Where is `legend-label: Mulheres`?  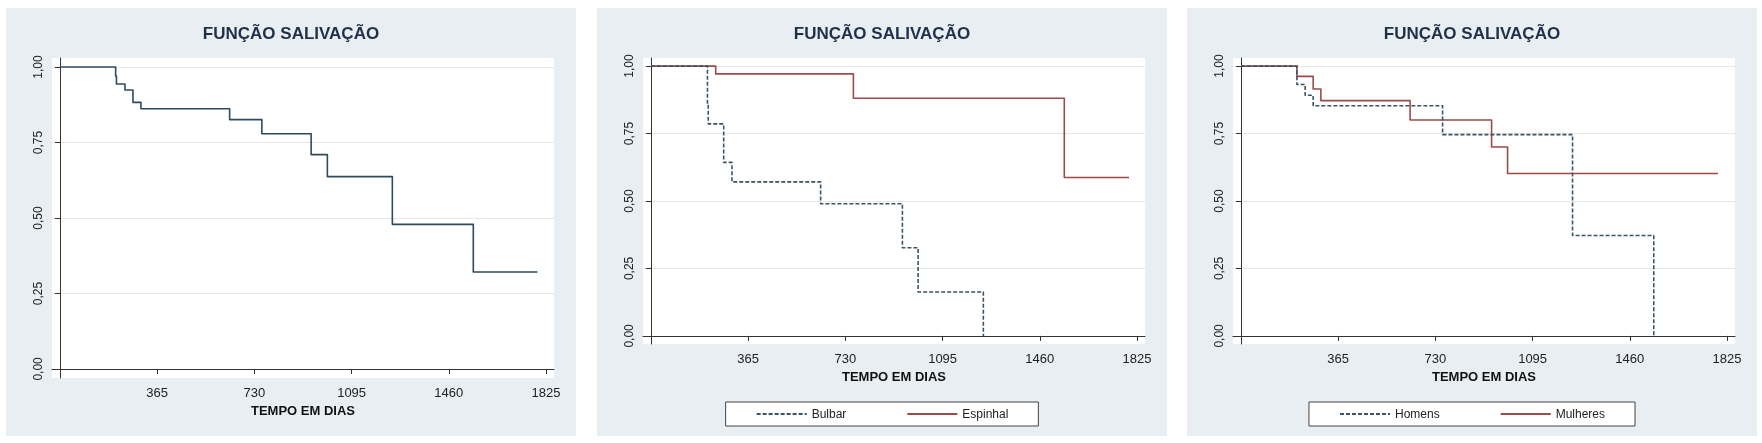
legend-label: Mulheres is located at coordinates (1580, 414).